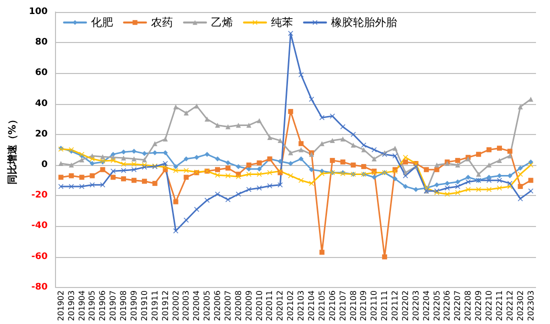  Describe the element at coordinates (39, 257) in the screenshot. I see `y-tick-label: -60` at that location.